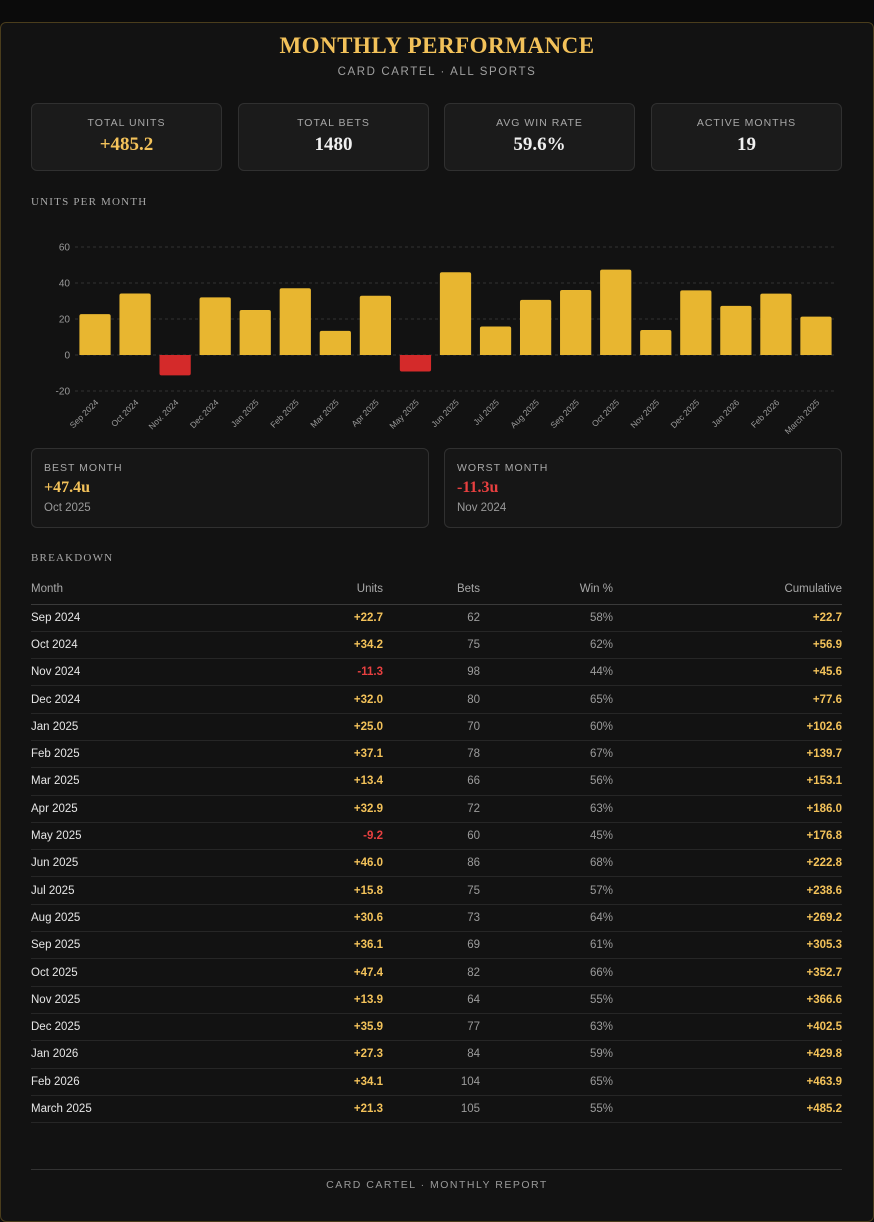 This screenshot has width=874, height=1222. What do you see at coordinates (431, 699) in the screenshot?
I see `cell-bets: 80` at bounding box center [431, 699].